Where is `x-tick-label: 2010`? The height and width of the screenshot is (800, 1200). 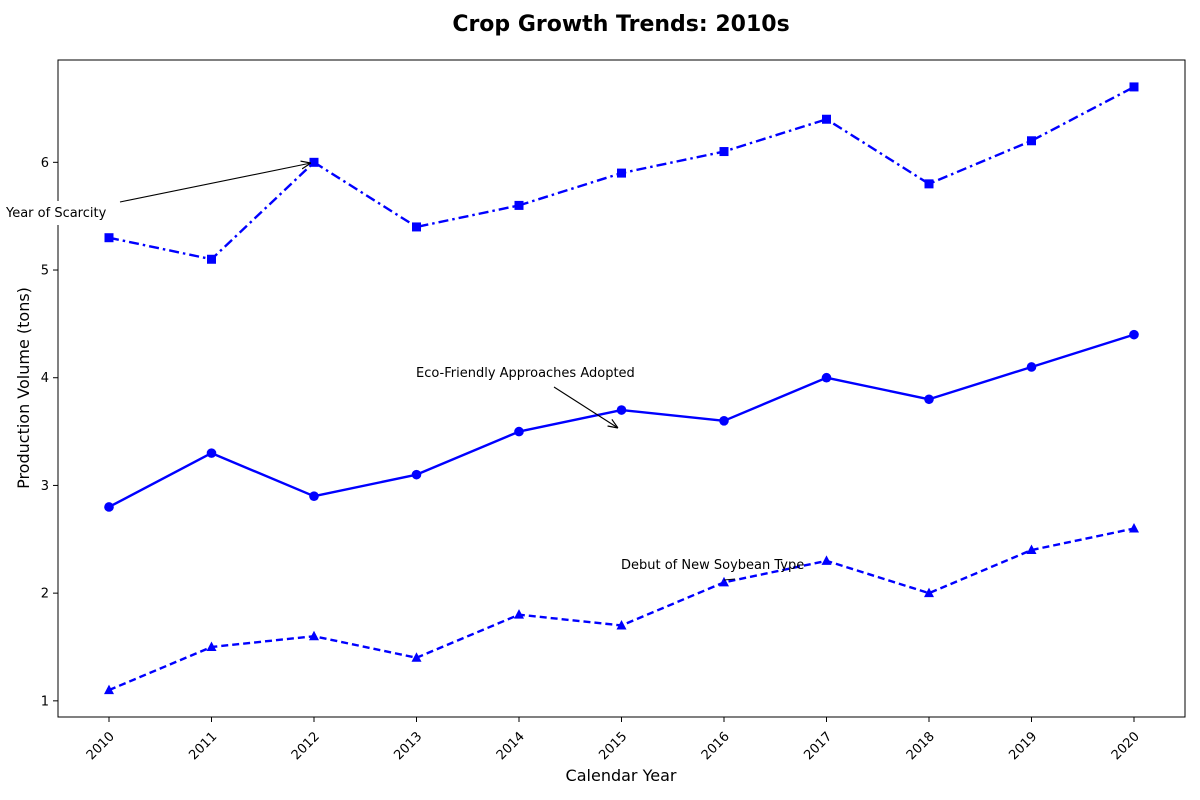 x-tick-label: 2010 is located at coordinates (101, 746).